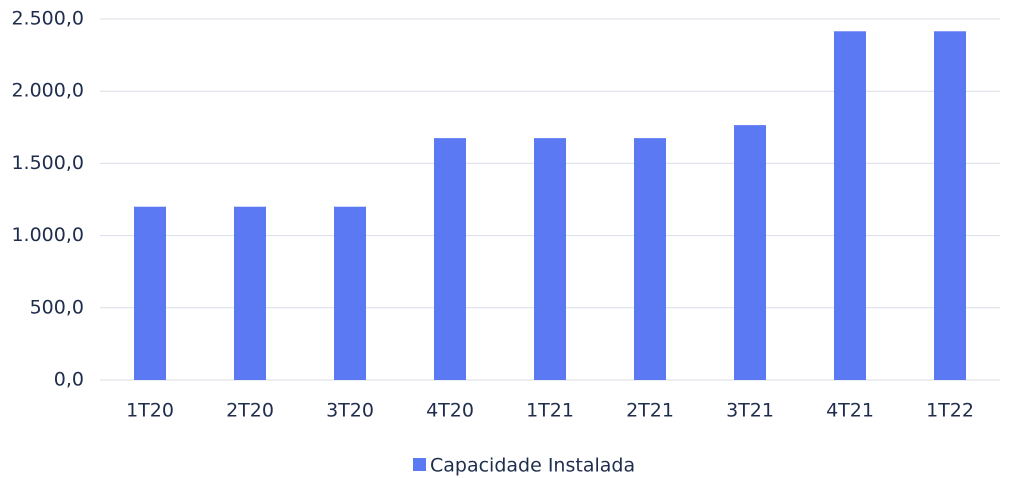  Describe the element at coordinates (950, 411) in the screenshot. I see `x-tick-label: 1T22` at that location.